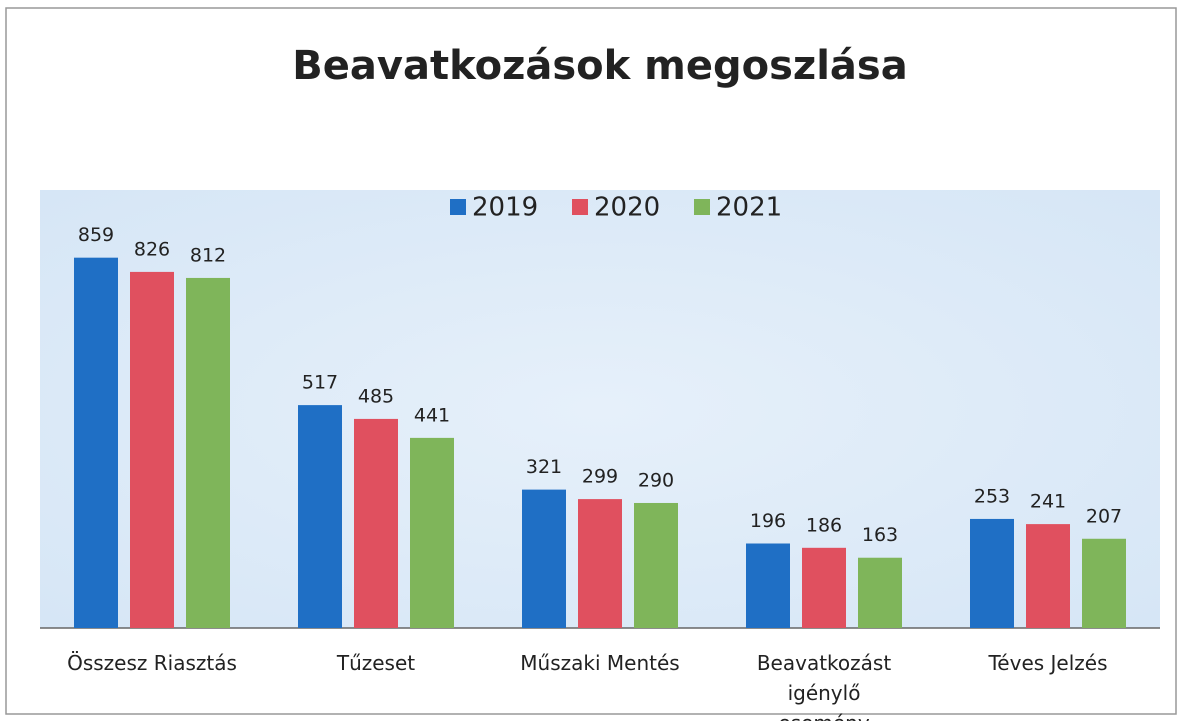  Describe the element at coordinates (656, 480) in the screenshot. I see `value-label: 290` at that location.